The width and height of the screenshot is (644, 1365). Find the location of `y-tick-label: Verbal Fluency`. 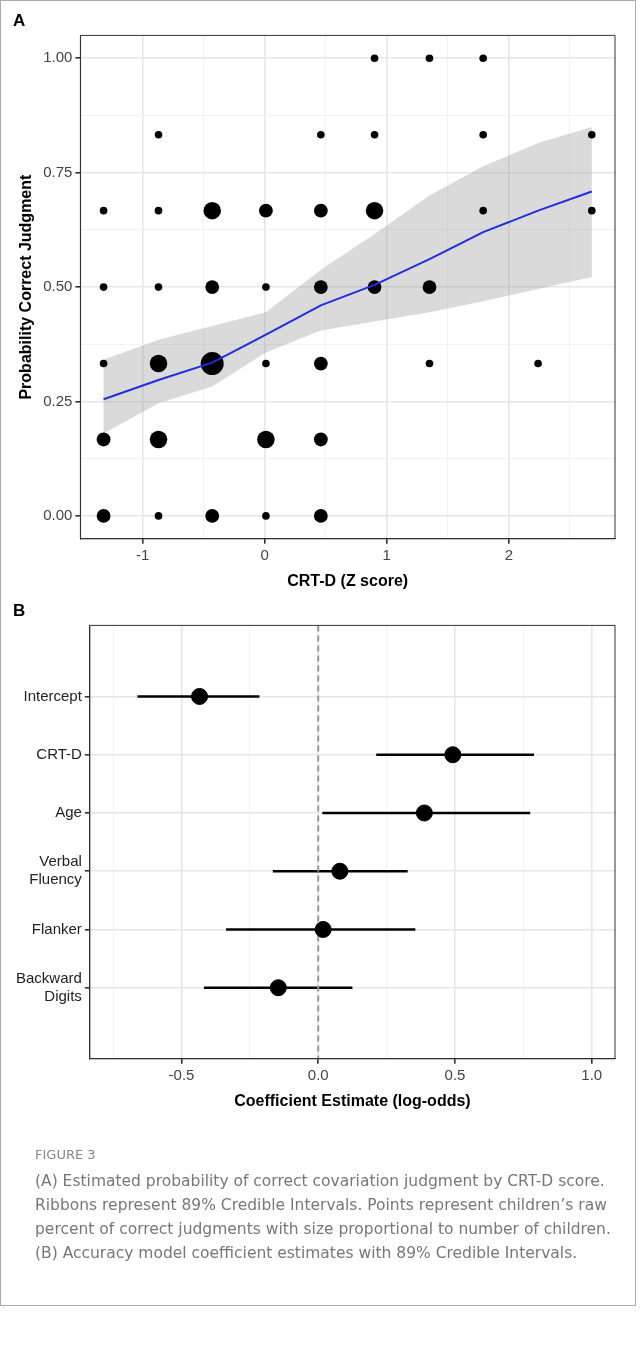

y-tick-label: Verbal Fluency is located at coordinates (56, 870).